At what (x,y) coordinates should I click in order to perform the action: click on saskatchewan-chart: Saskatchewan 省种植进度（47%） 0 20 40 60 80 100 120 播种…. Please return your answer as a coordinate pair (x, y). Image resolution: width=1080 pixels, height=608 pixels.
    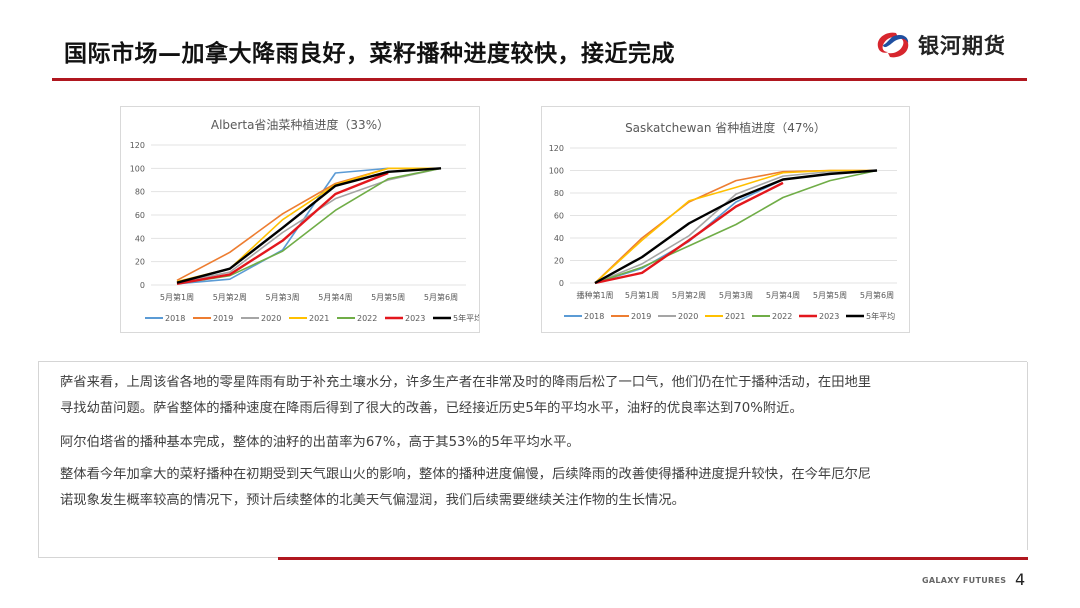
    Looking at the image, I should click on (725, 219).